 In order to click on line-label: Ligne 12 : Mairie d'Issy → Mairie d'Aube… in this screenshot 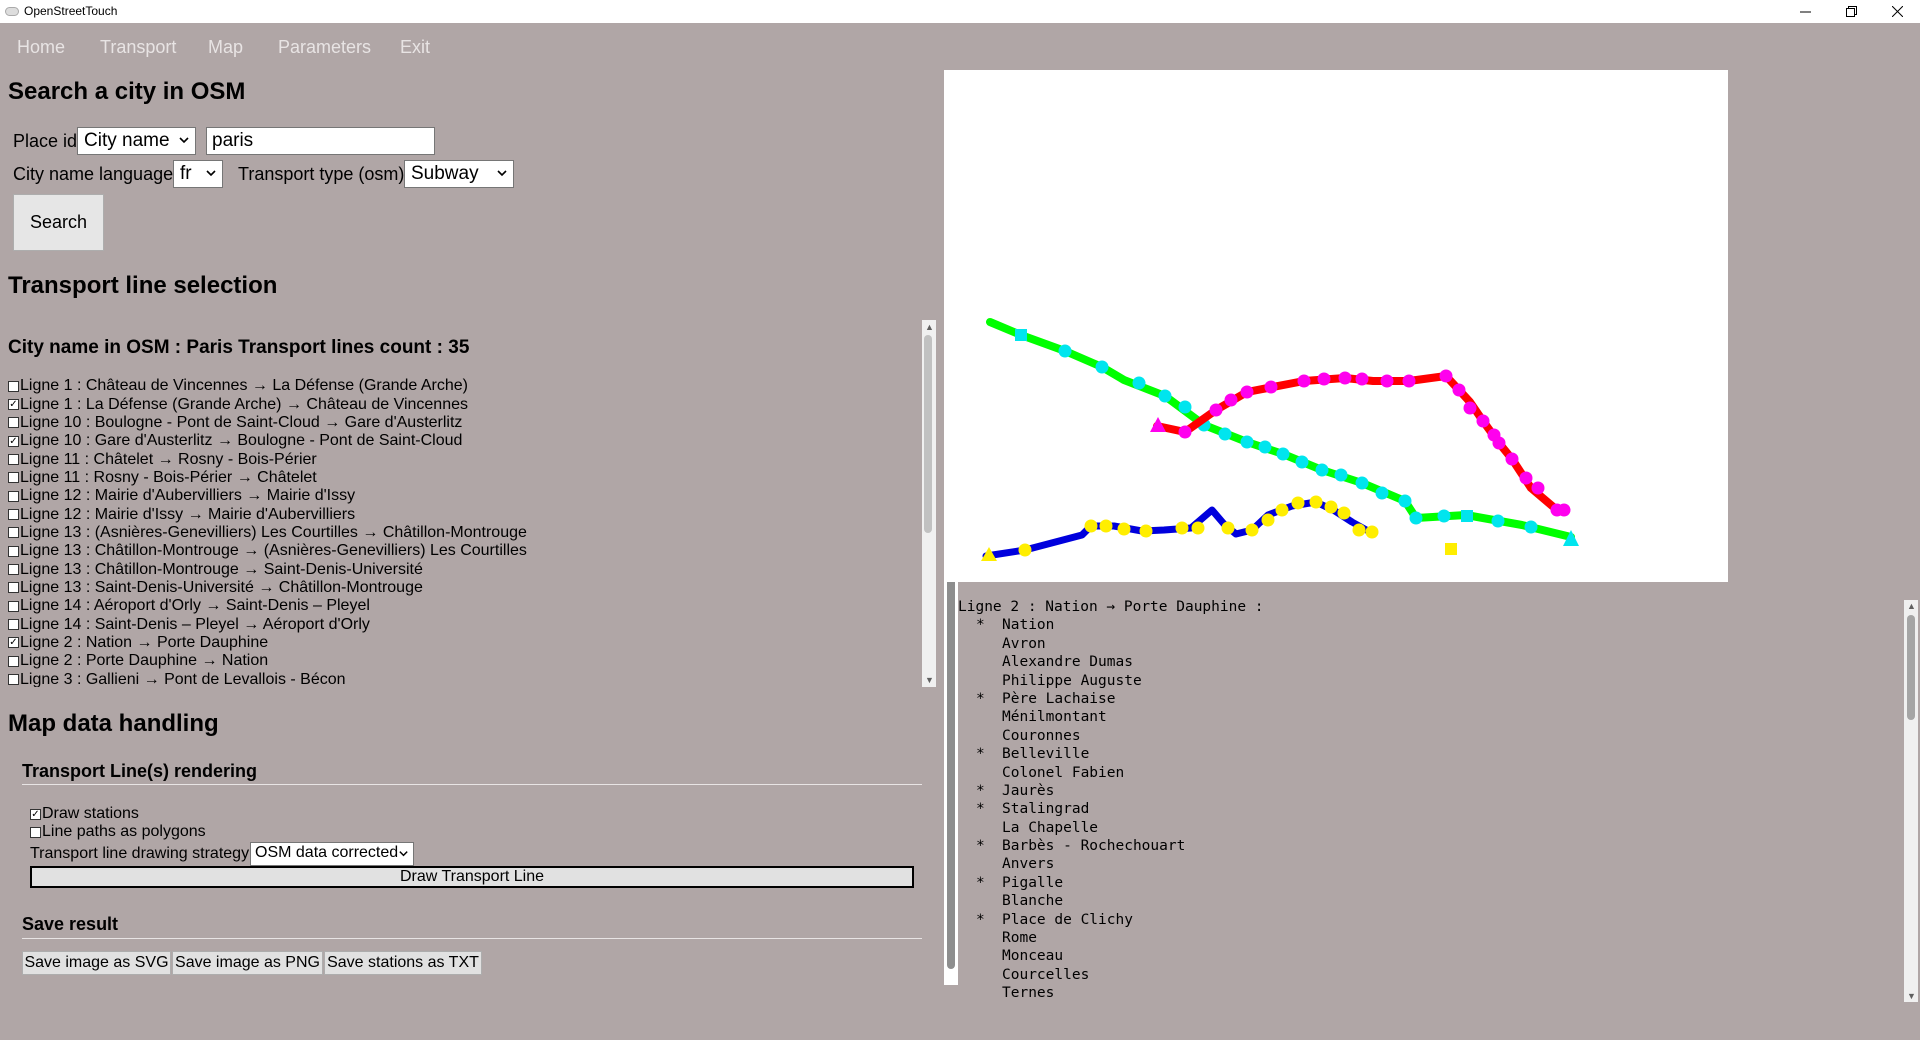, I will do `click(188, 514)`.